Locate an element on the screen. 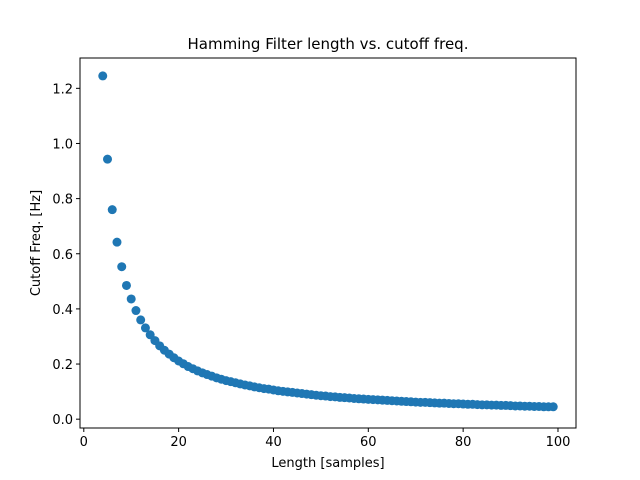  y-axis-label: Cutoff Freq. [Hz] is located at coordinates (36, 243).